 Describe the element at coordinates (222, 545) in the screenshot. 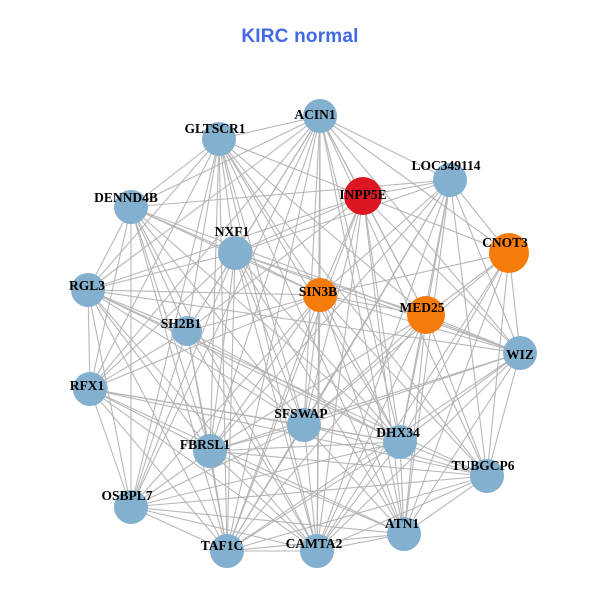

I see `node-label-TAF1C: TAF1C` at that location.